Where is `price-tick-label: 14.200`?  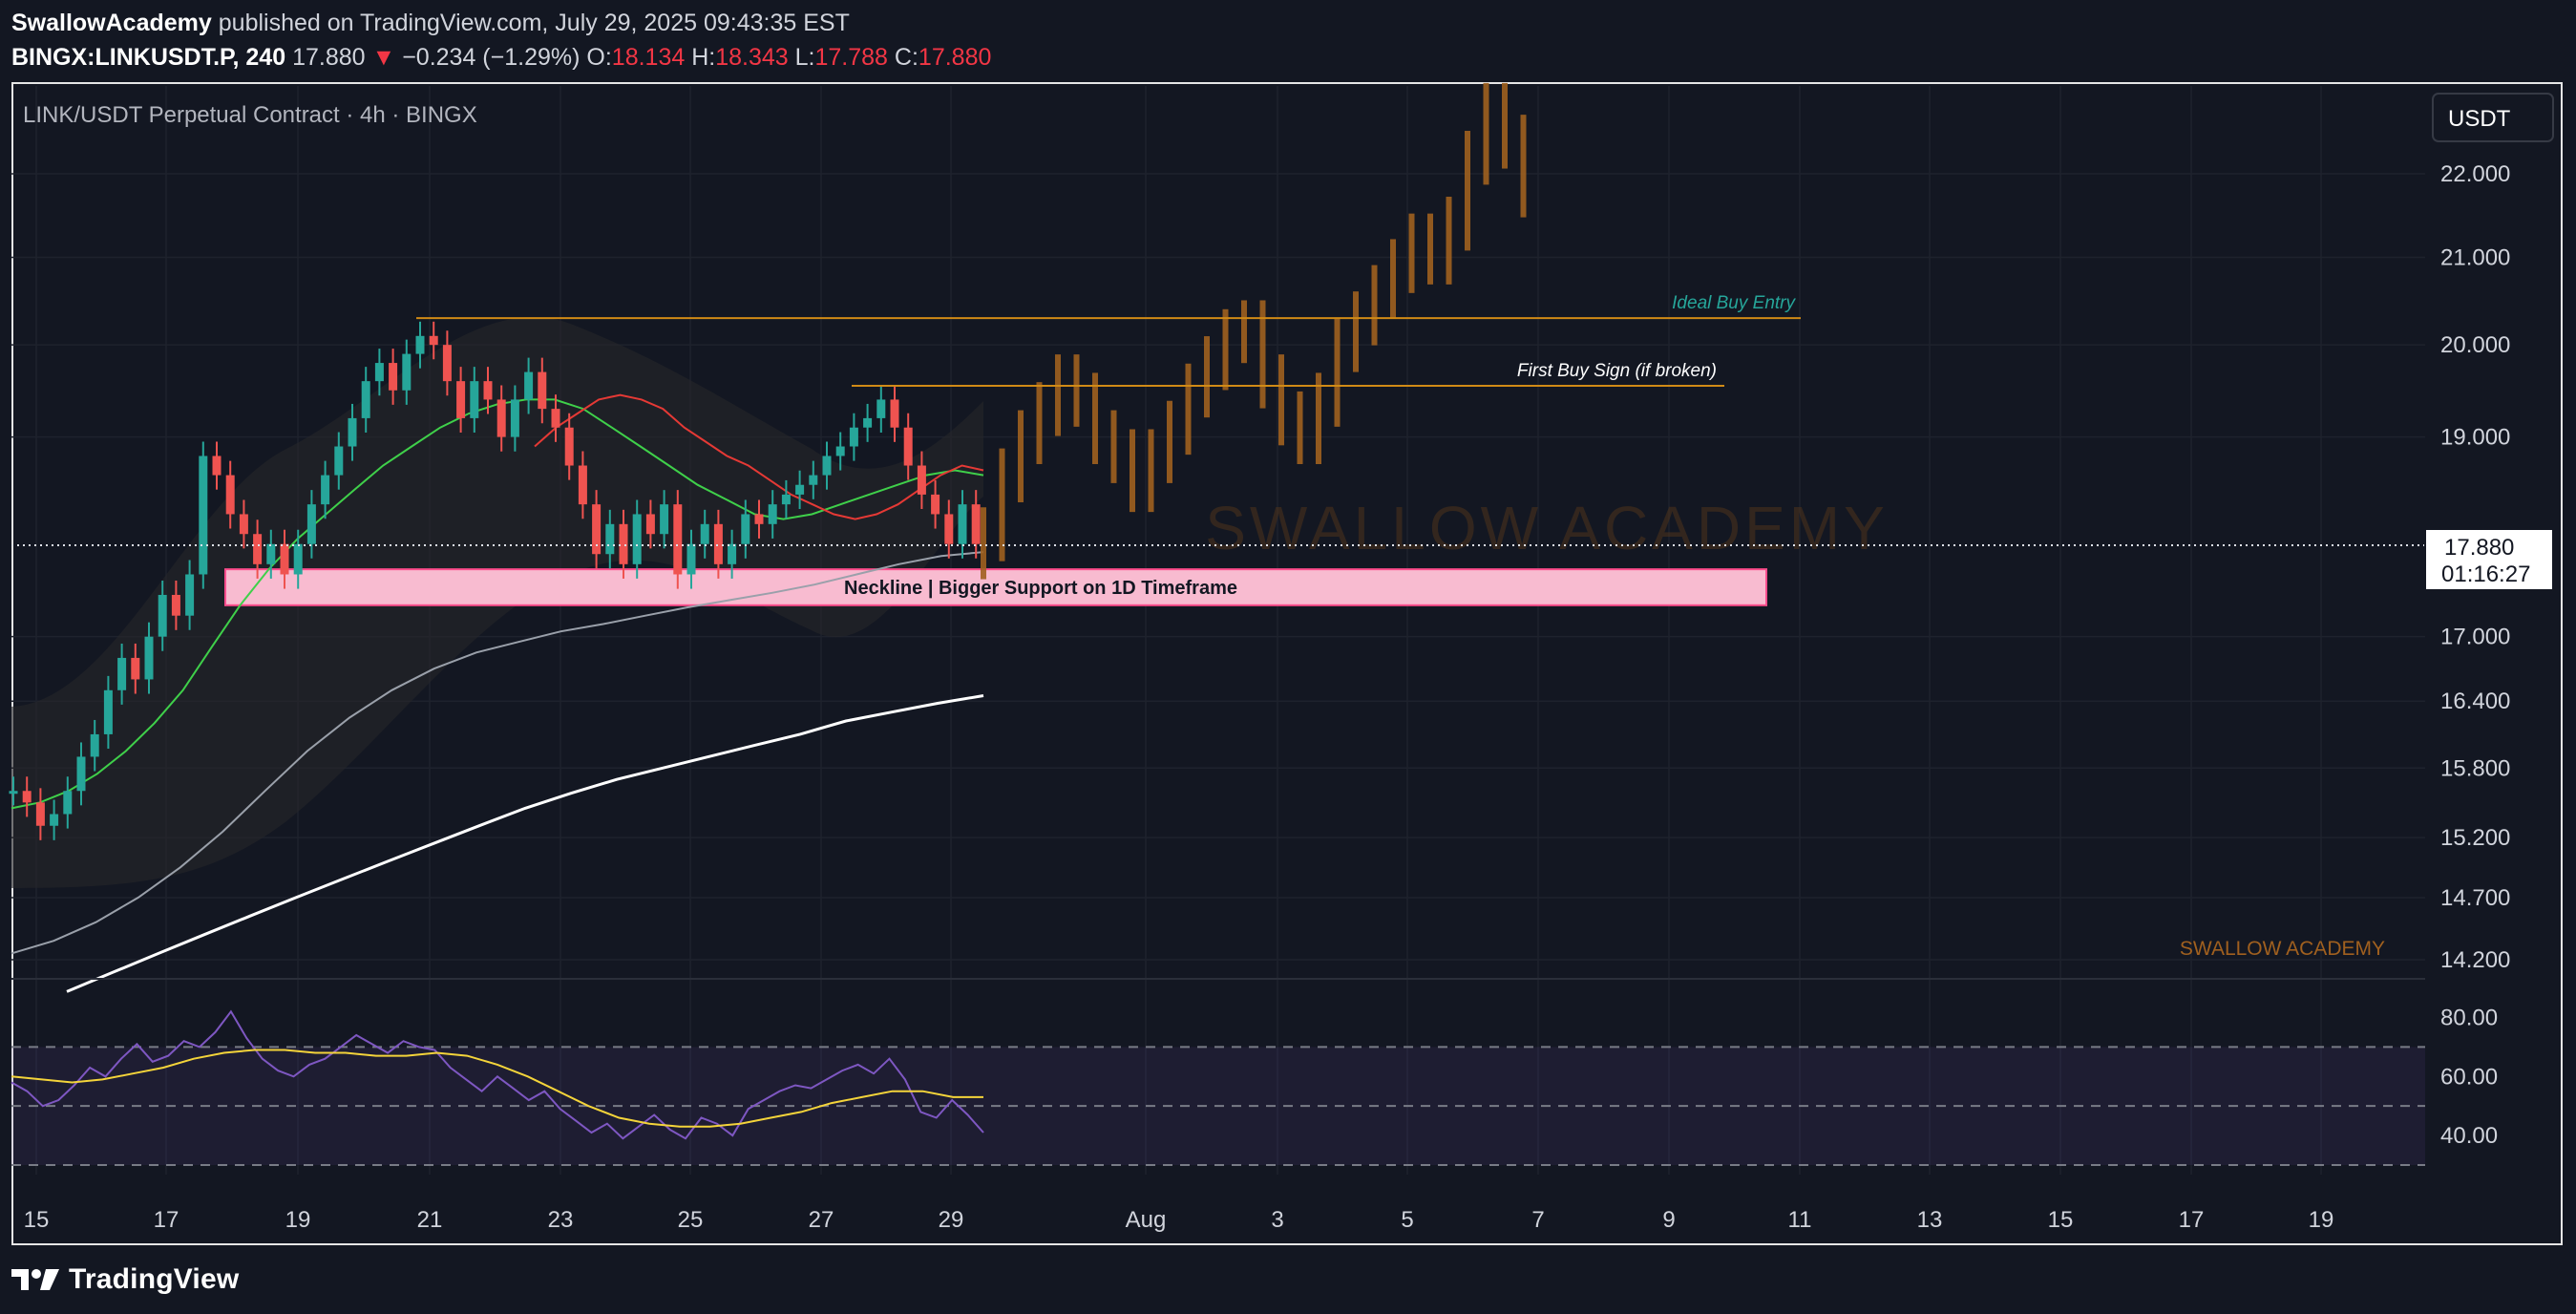
price-tick-label: 14.200 is located at coordinates (2475, 960).